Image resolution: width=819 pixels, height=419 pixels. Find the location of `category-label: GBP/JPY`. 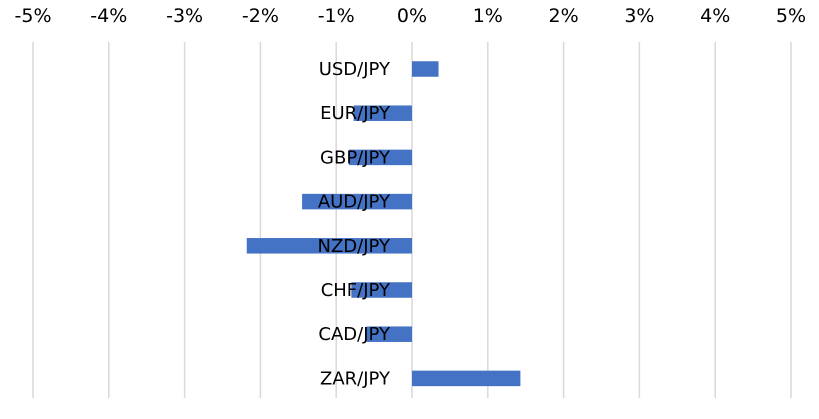

category-label: GBP/JPY is located at coordinates (355, 157).